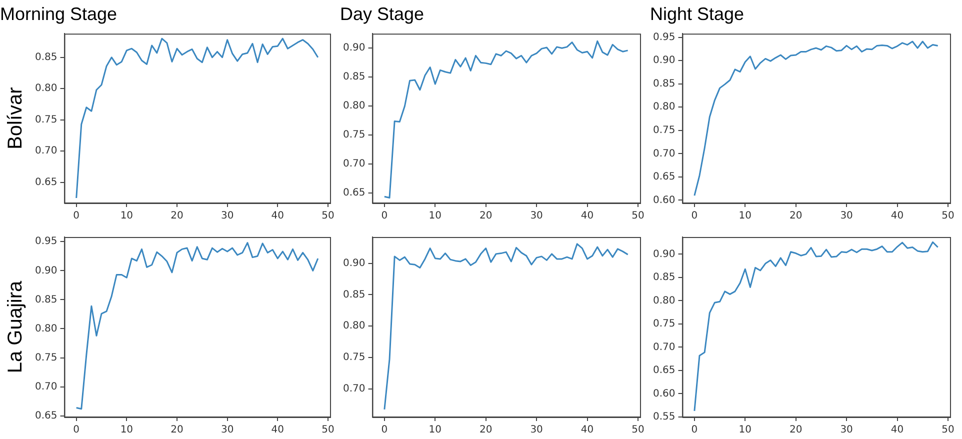 The height and width of the screenshot is (439, 962). What do you see at coordinates (664, 417) in the screenshot?
I see `y-tick-label: 0.55` at bounding box center [664, 417].